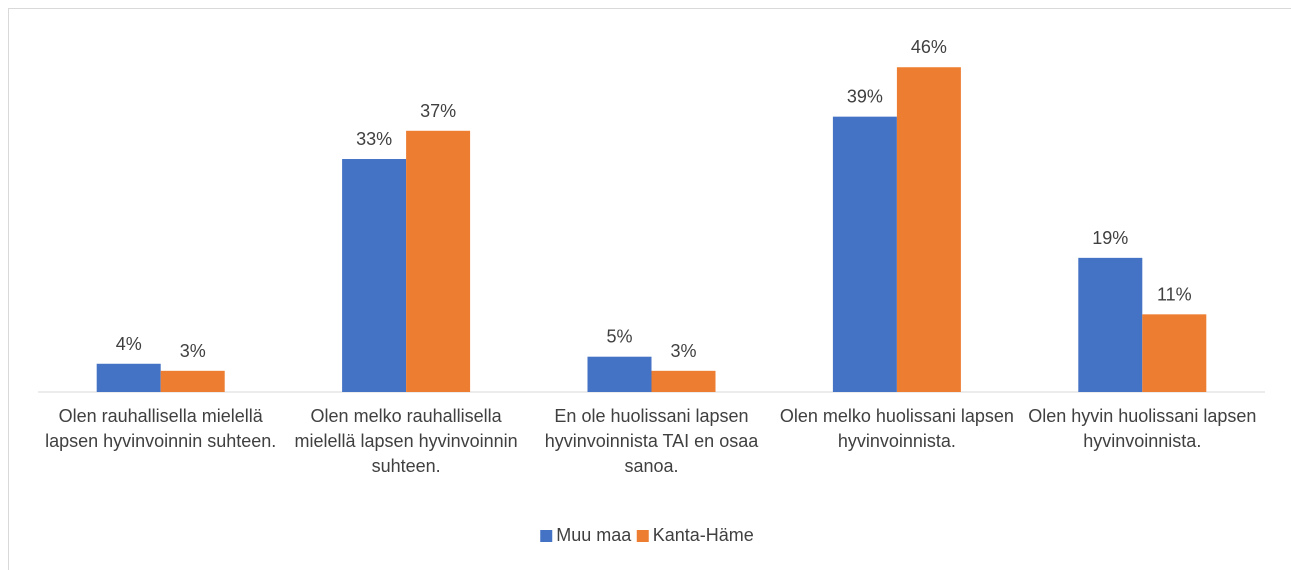 The image size is (1291, 570). I want to click on legend-label: Kanta-Häme, so click(703, 535).